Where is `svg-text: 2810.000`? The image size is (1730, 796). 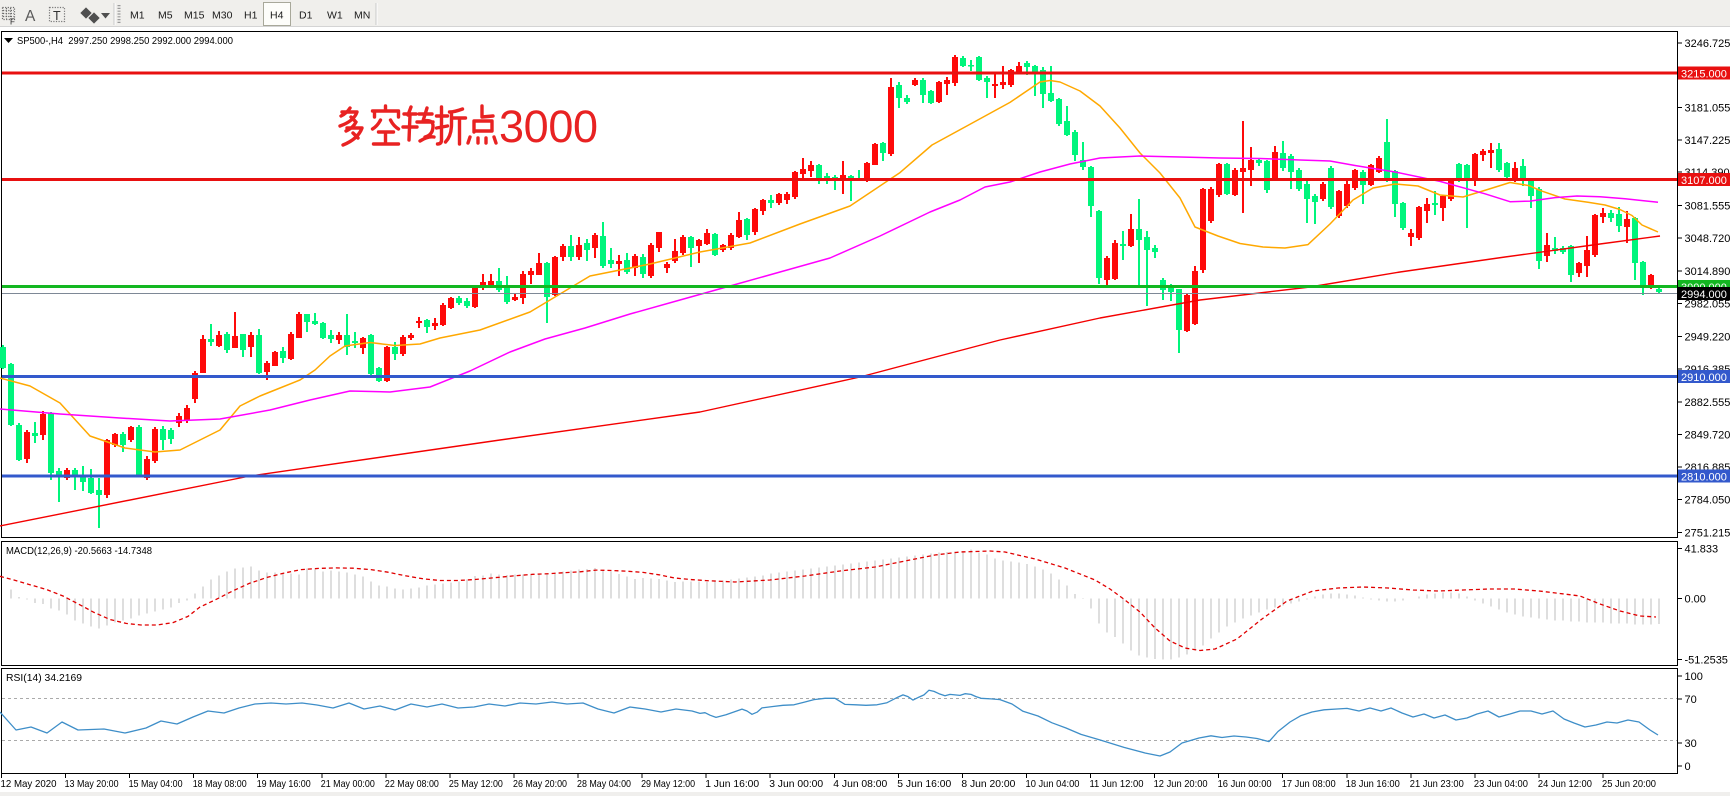 svg-text: 2810.000 is located at coordinates (1704, 478).